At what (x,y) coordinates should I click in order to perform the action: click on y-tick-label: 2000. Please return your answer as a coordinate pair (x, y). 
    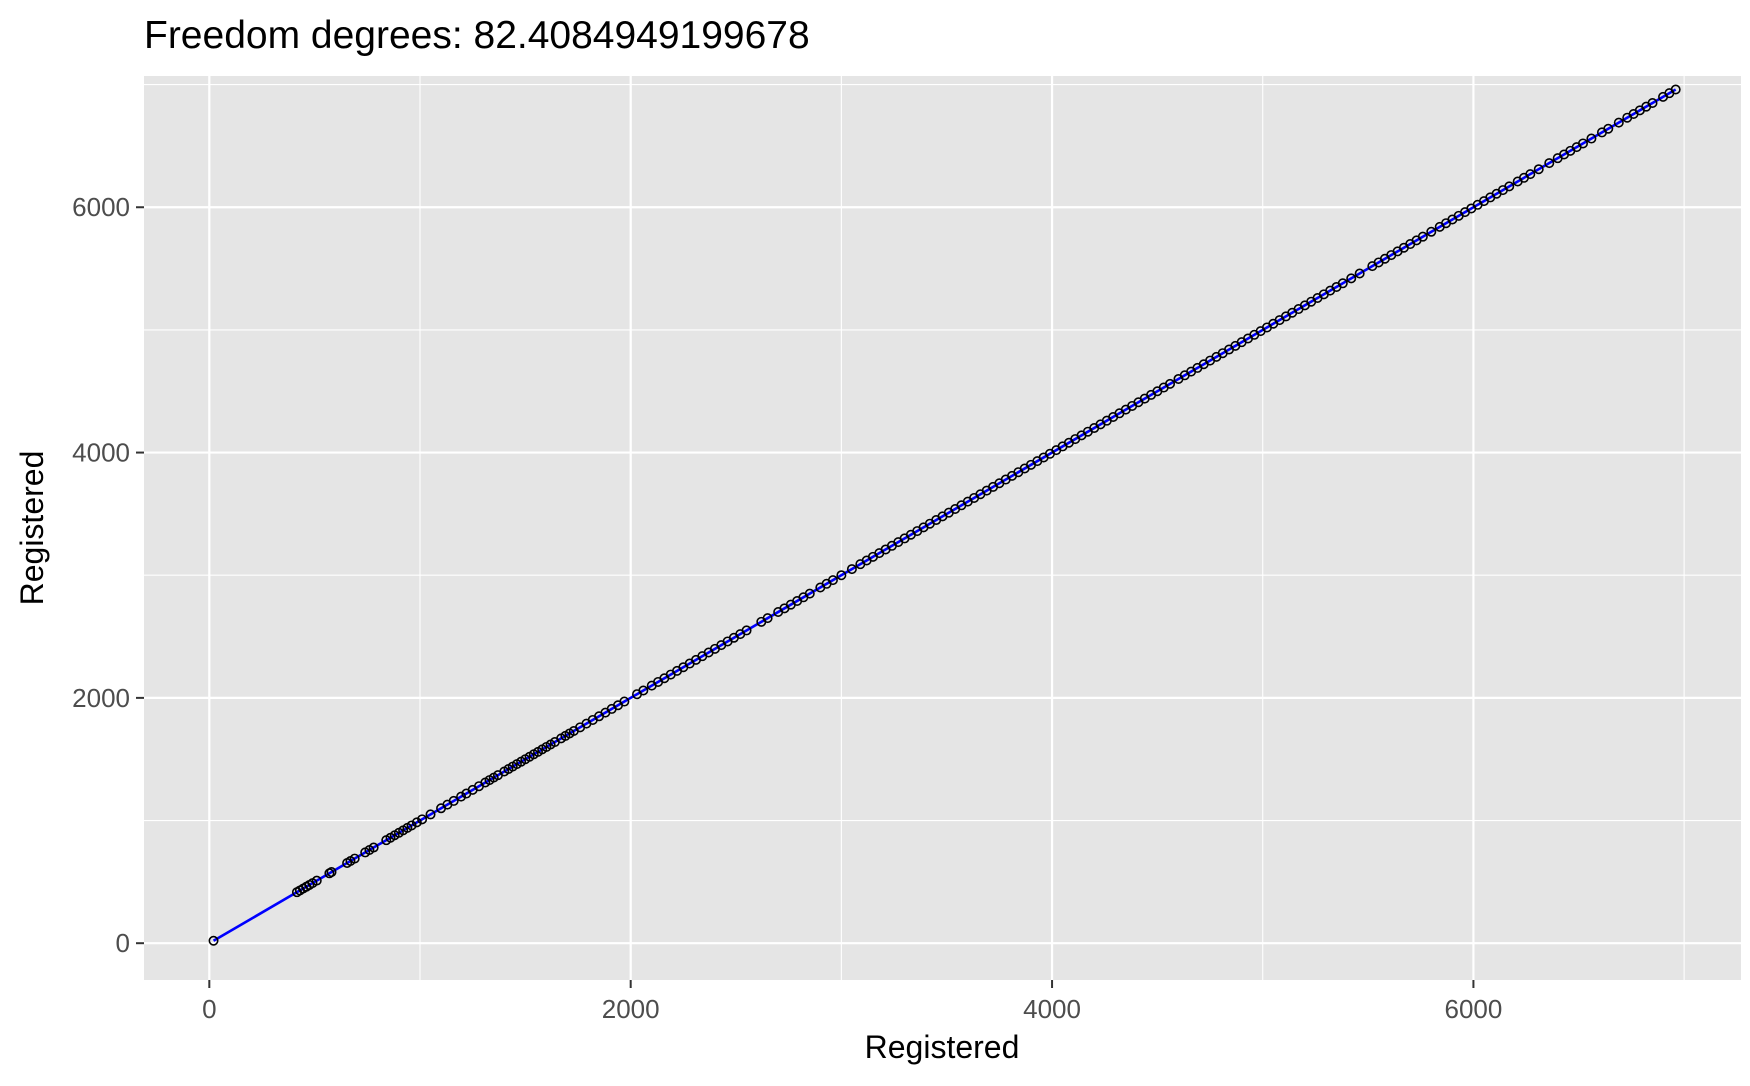
    Looking at the image, I should click on (101, 698).